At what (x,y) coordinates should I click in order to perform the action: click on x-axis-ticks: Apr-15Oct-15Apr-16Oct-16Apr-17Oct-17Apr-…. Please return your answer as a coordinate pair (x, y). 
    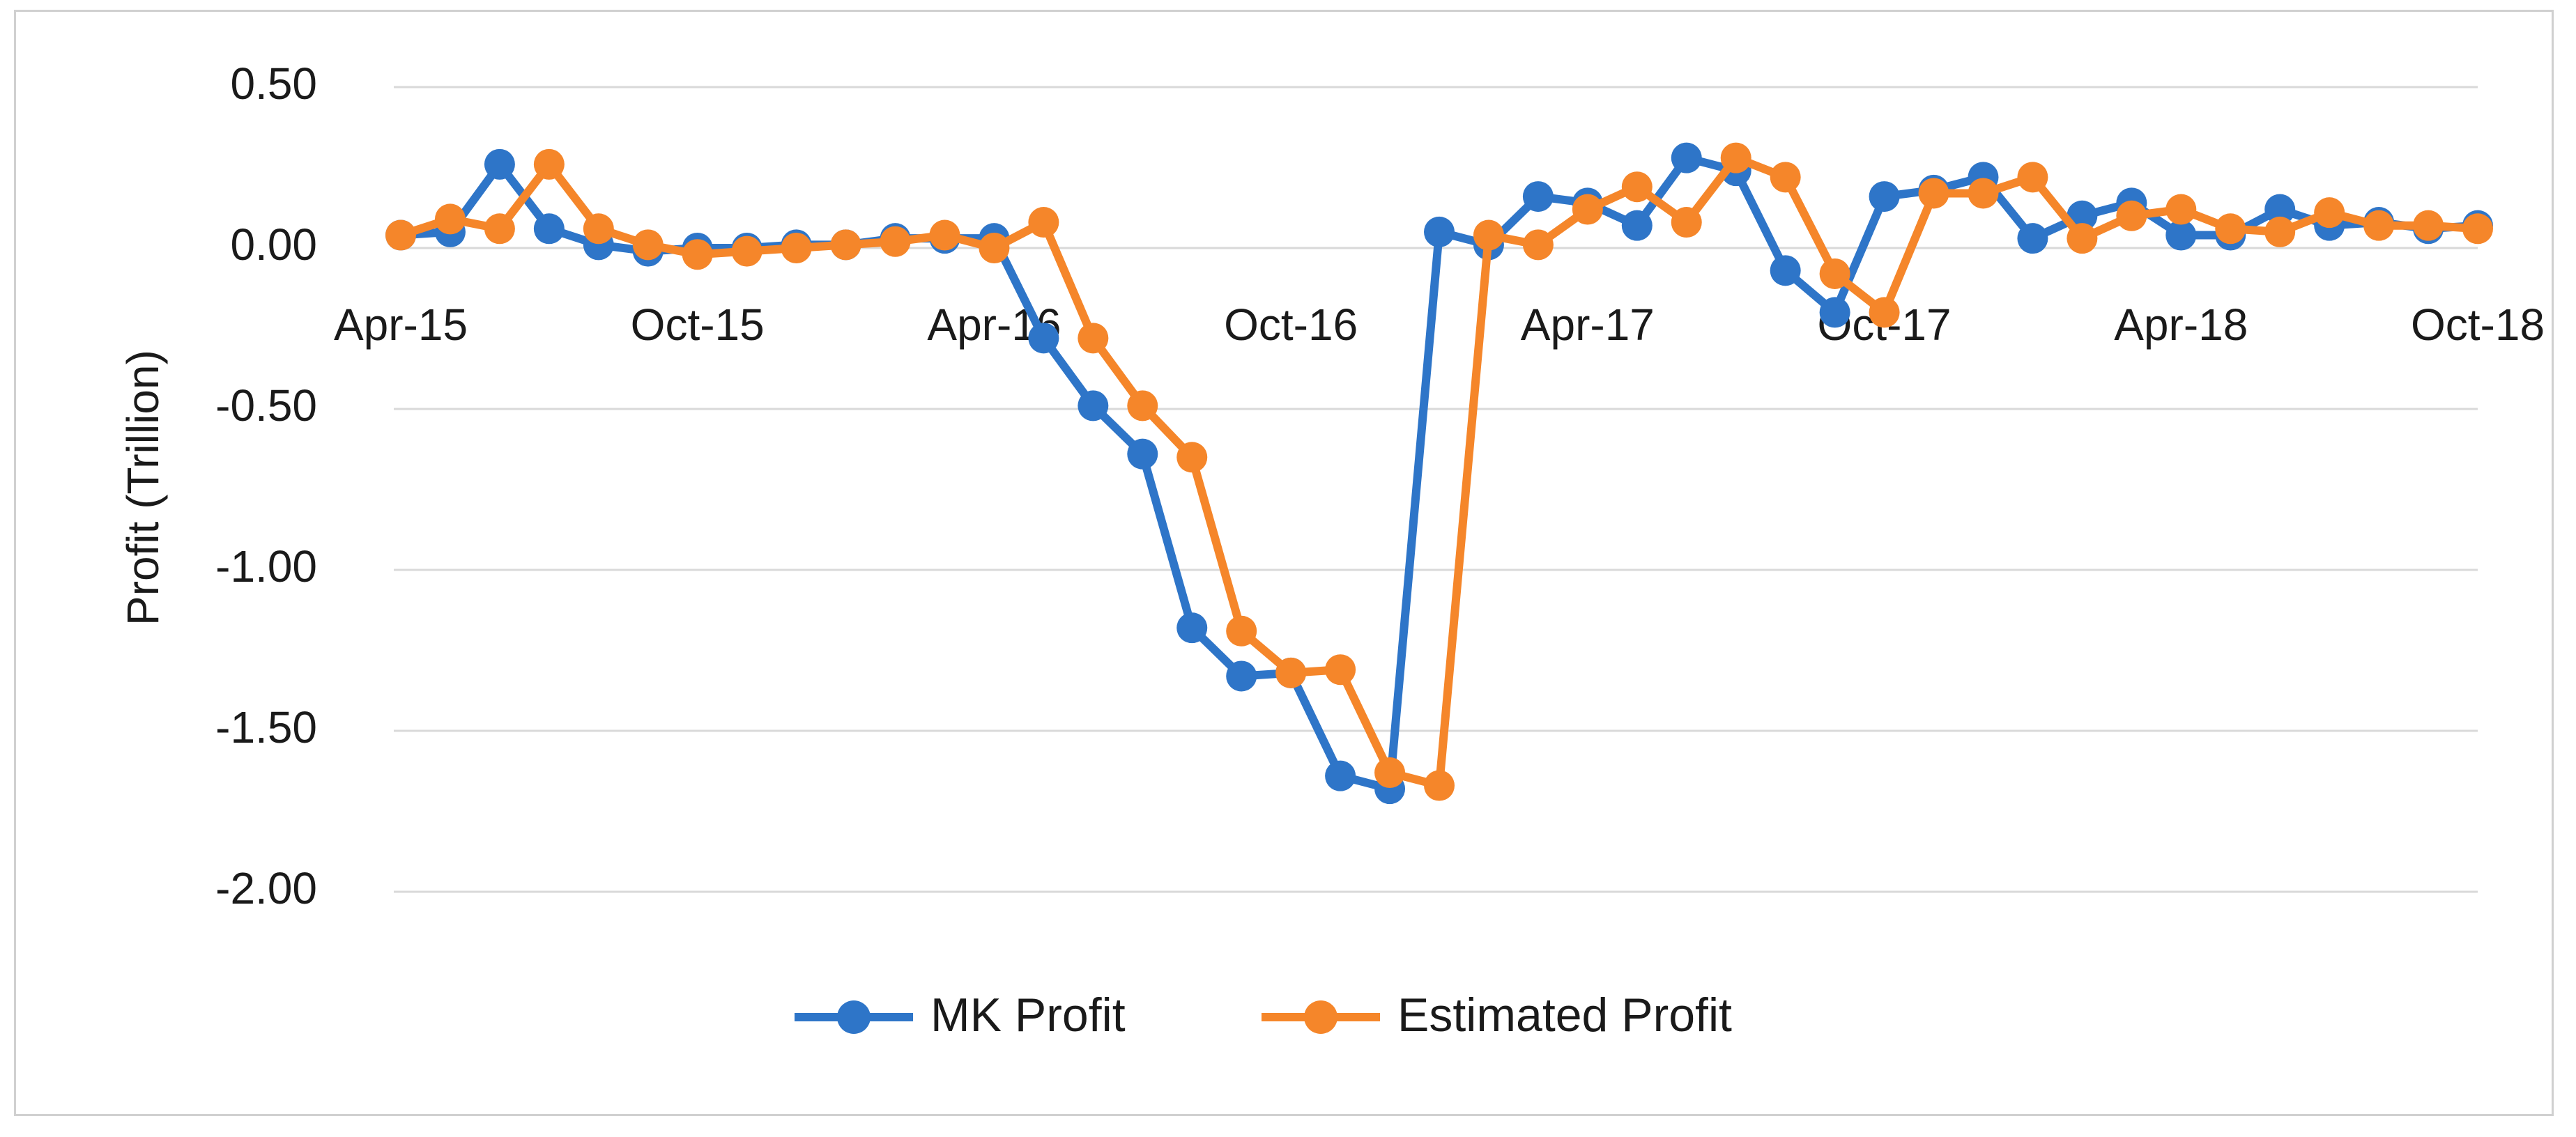
    Looking at the image, I should click on (1439, 325).